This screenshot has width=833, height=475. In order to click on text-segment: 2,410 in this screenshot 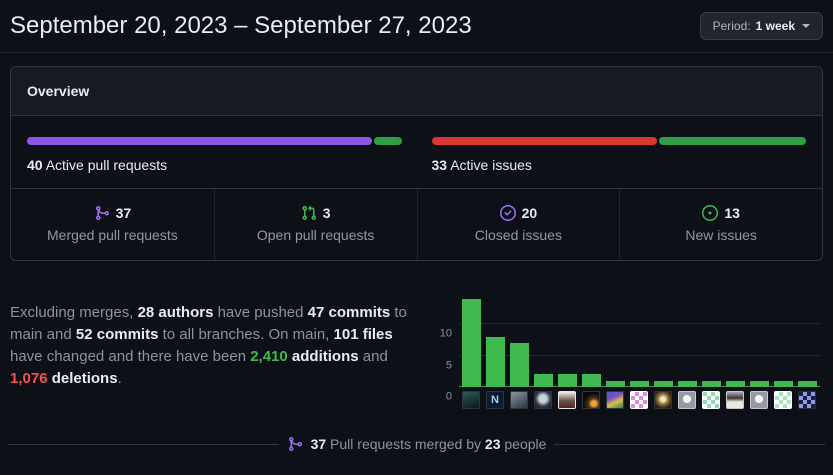, I will do `click(269, 356)`.